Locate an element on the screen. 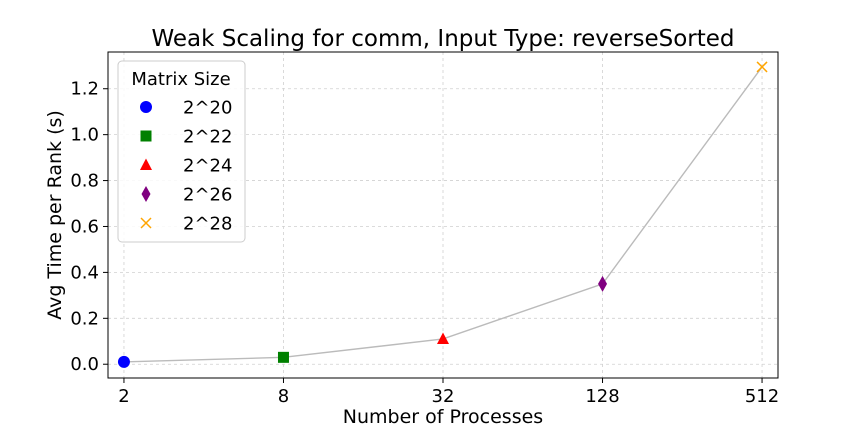 Image resolution: width=864 pixels, height=432 pixels. x-tick-label: 32 is located at coordinates (443, 396).